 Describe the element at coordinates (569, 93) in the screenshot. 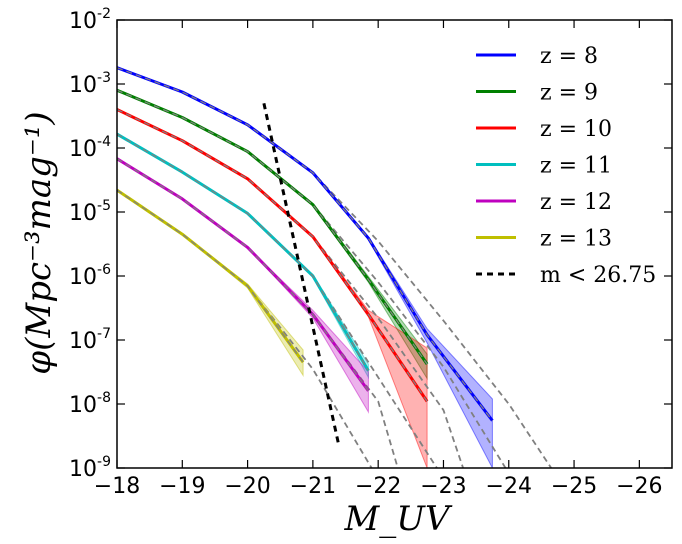

I see `legend-label-1: z = 9` at that location.